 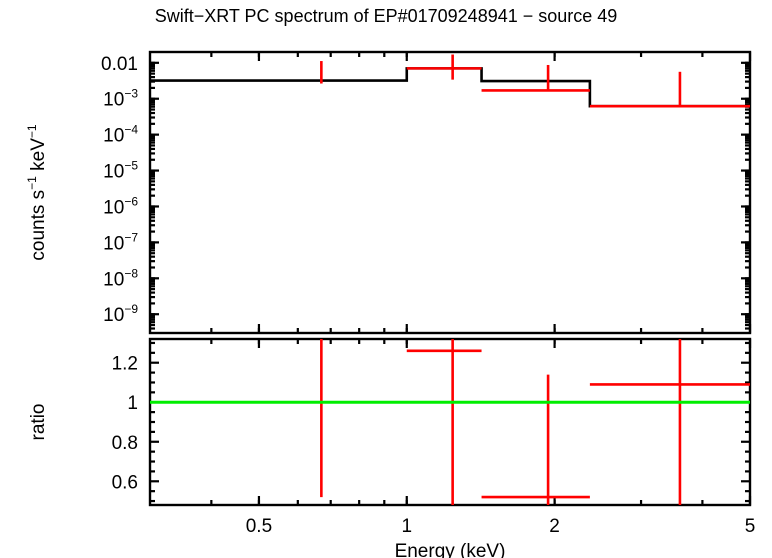 What do you see at coordinates (120, 135) in the screenshot?
I see `y-tick-label: 10⁻⁴` at bounding box center [120, 135].